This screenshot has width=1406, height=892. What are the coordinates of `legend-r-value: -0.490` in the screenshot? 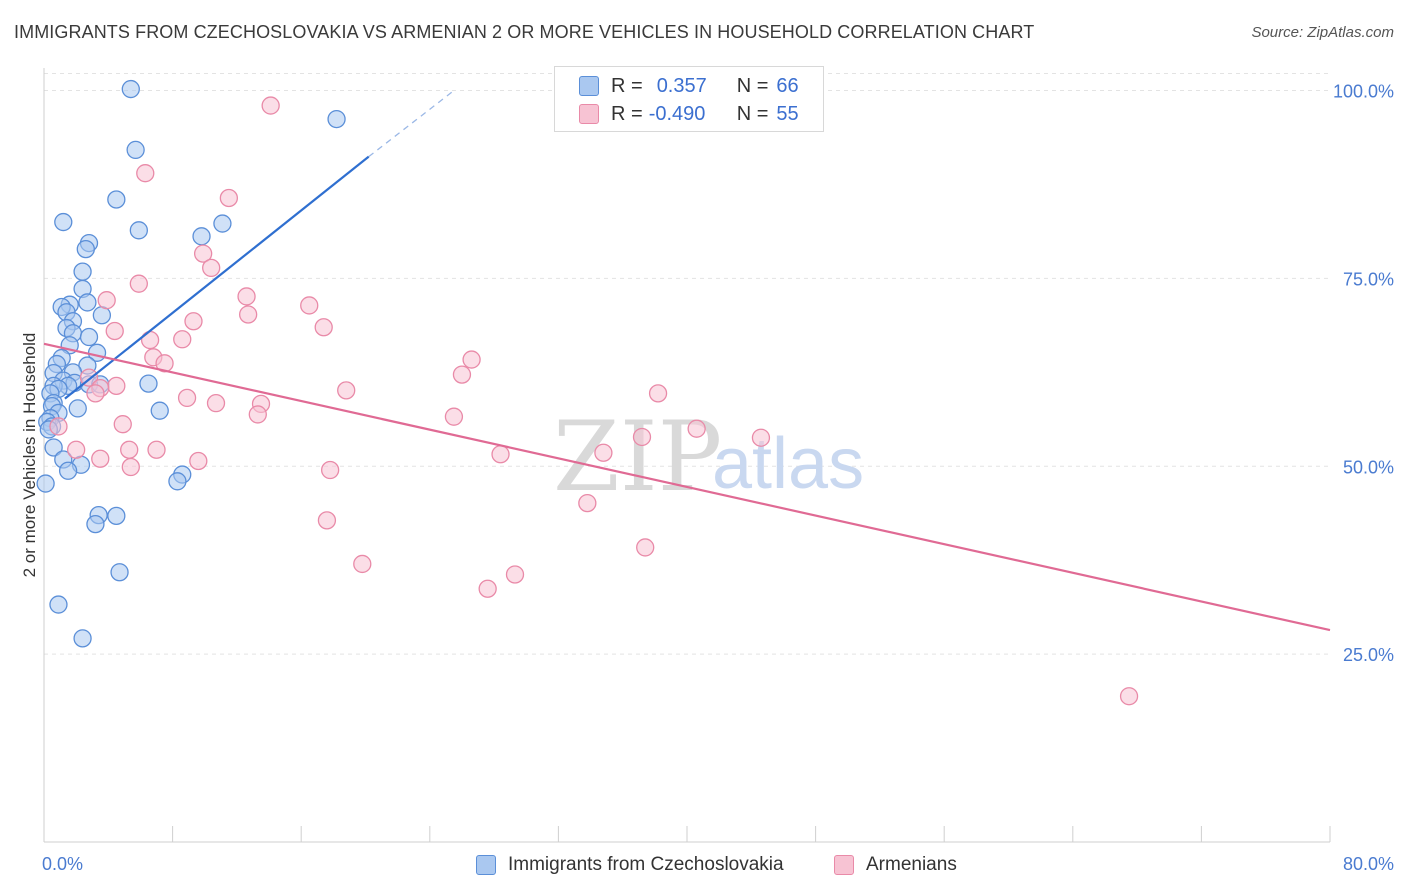 It's located at (677, 113).